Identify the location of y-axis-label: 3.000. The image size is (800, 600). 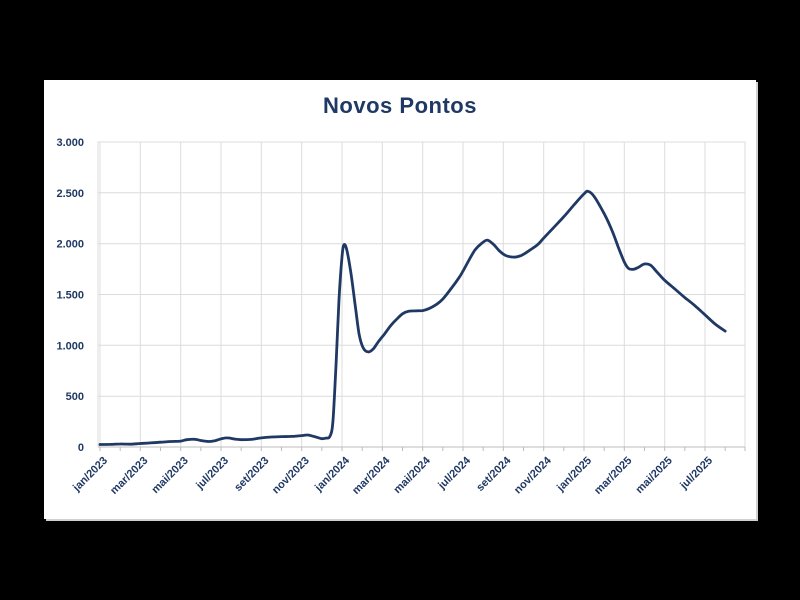
(70, 143).